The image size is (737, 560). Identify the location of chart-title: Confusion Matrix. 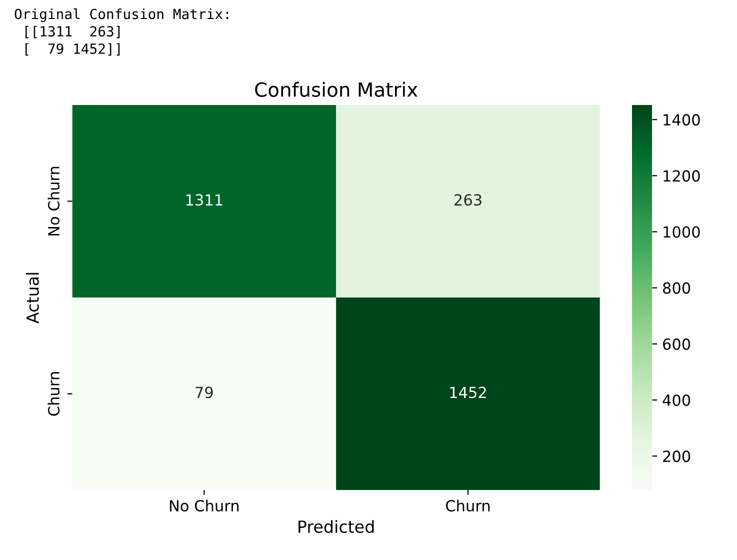
(336, 89).